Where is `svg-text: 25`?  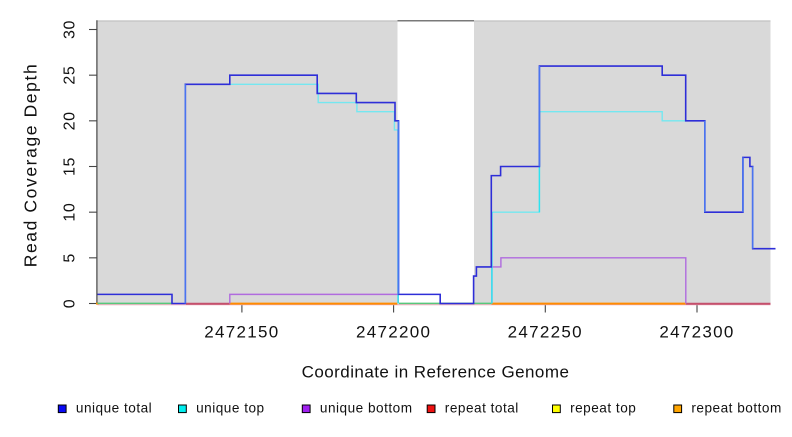 svg-text: 25 is located at coordinates (69, 75).